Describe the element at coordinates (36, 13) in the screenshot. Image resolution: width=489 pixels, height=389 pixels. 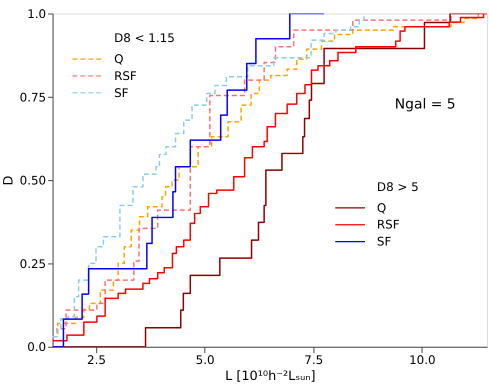
I see `y-tick-label: 1.0` at that location.